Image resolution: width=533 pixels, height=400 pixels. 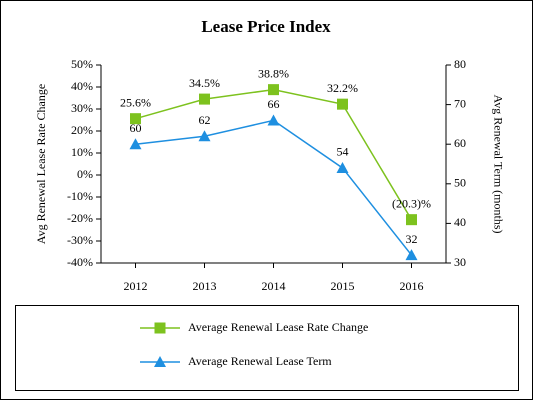 I want to click on y-tick-label: 40%, so click(x=82, y=86).